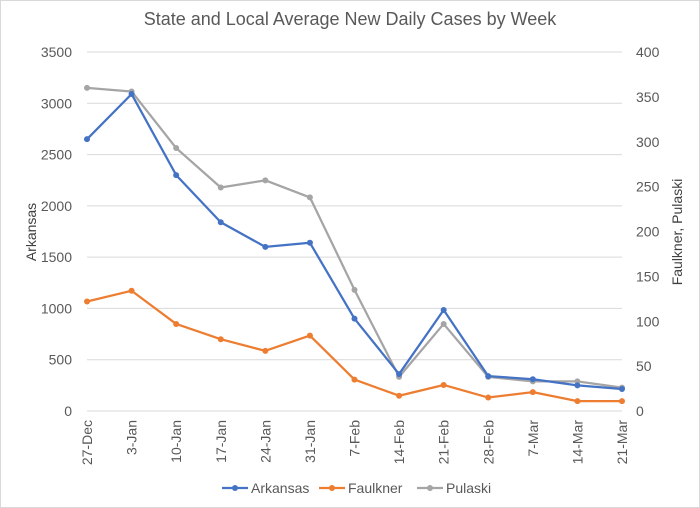  I want to click on x-tick-label: 14-Feb, so click(399, 442).